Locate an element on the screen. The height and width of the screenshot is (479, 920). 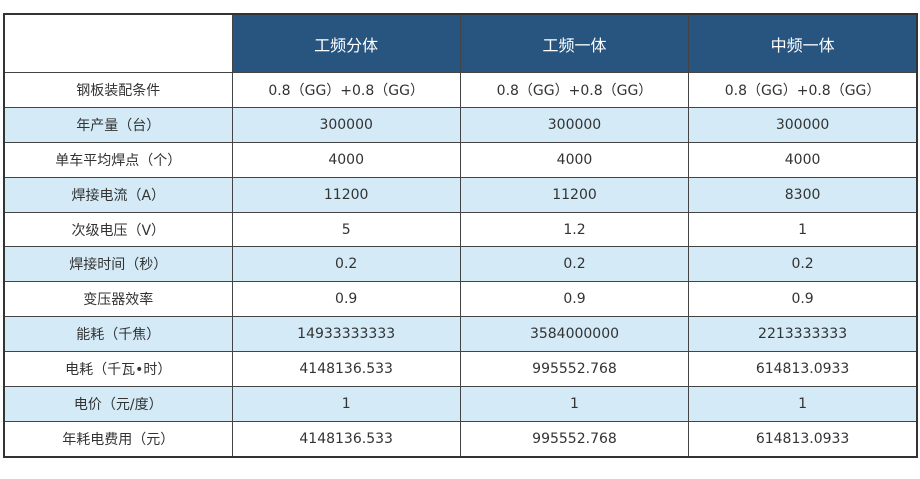
table-row: 电耗（千瓦•时） 4148136.533 995552.768 614813.0933 is located at coordinates (460, 369).